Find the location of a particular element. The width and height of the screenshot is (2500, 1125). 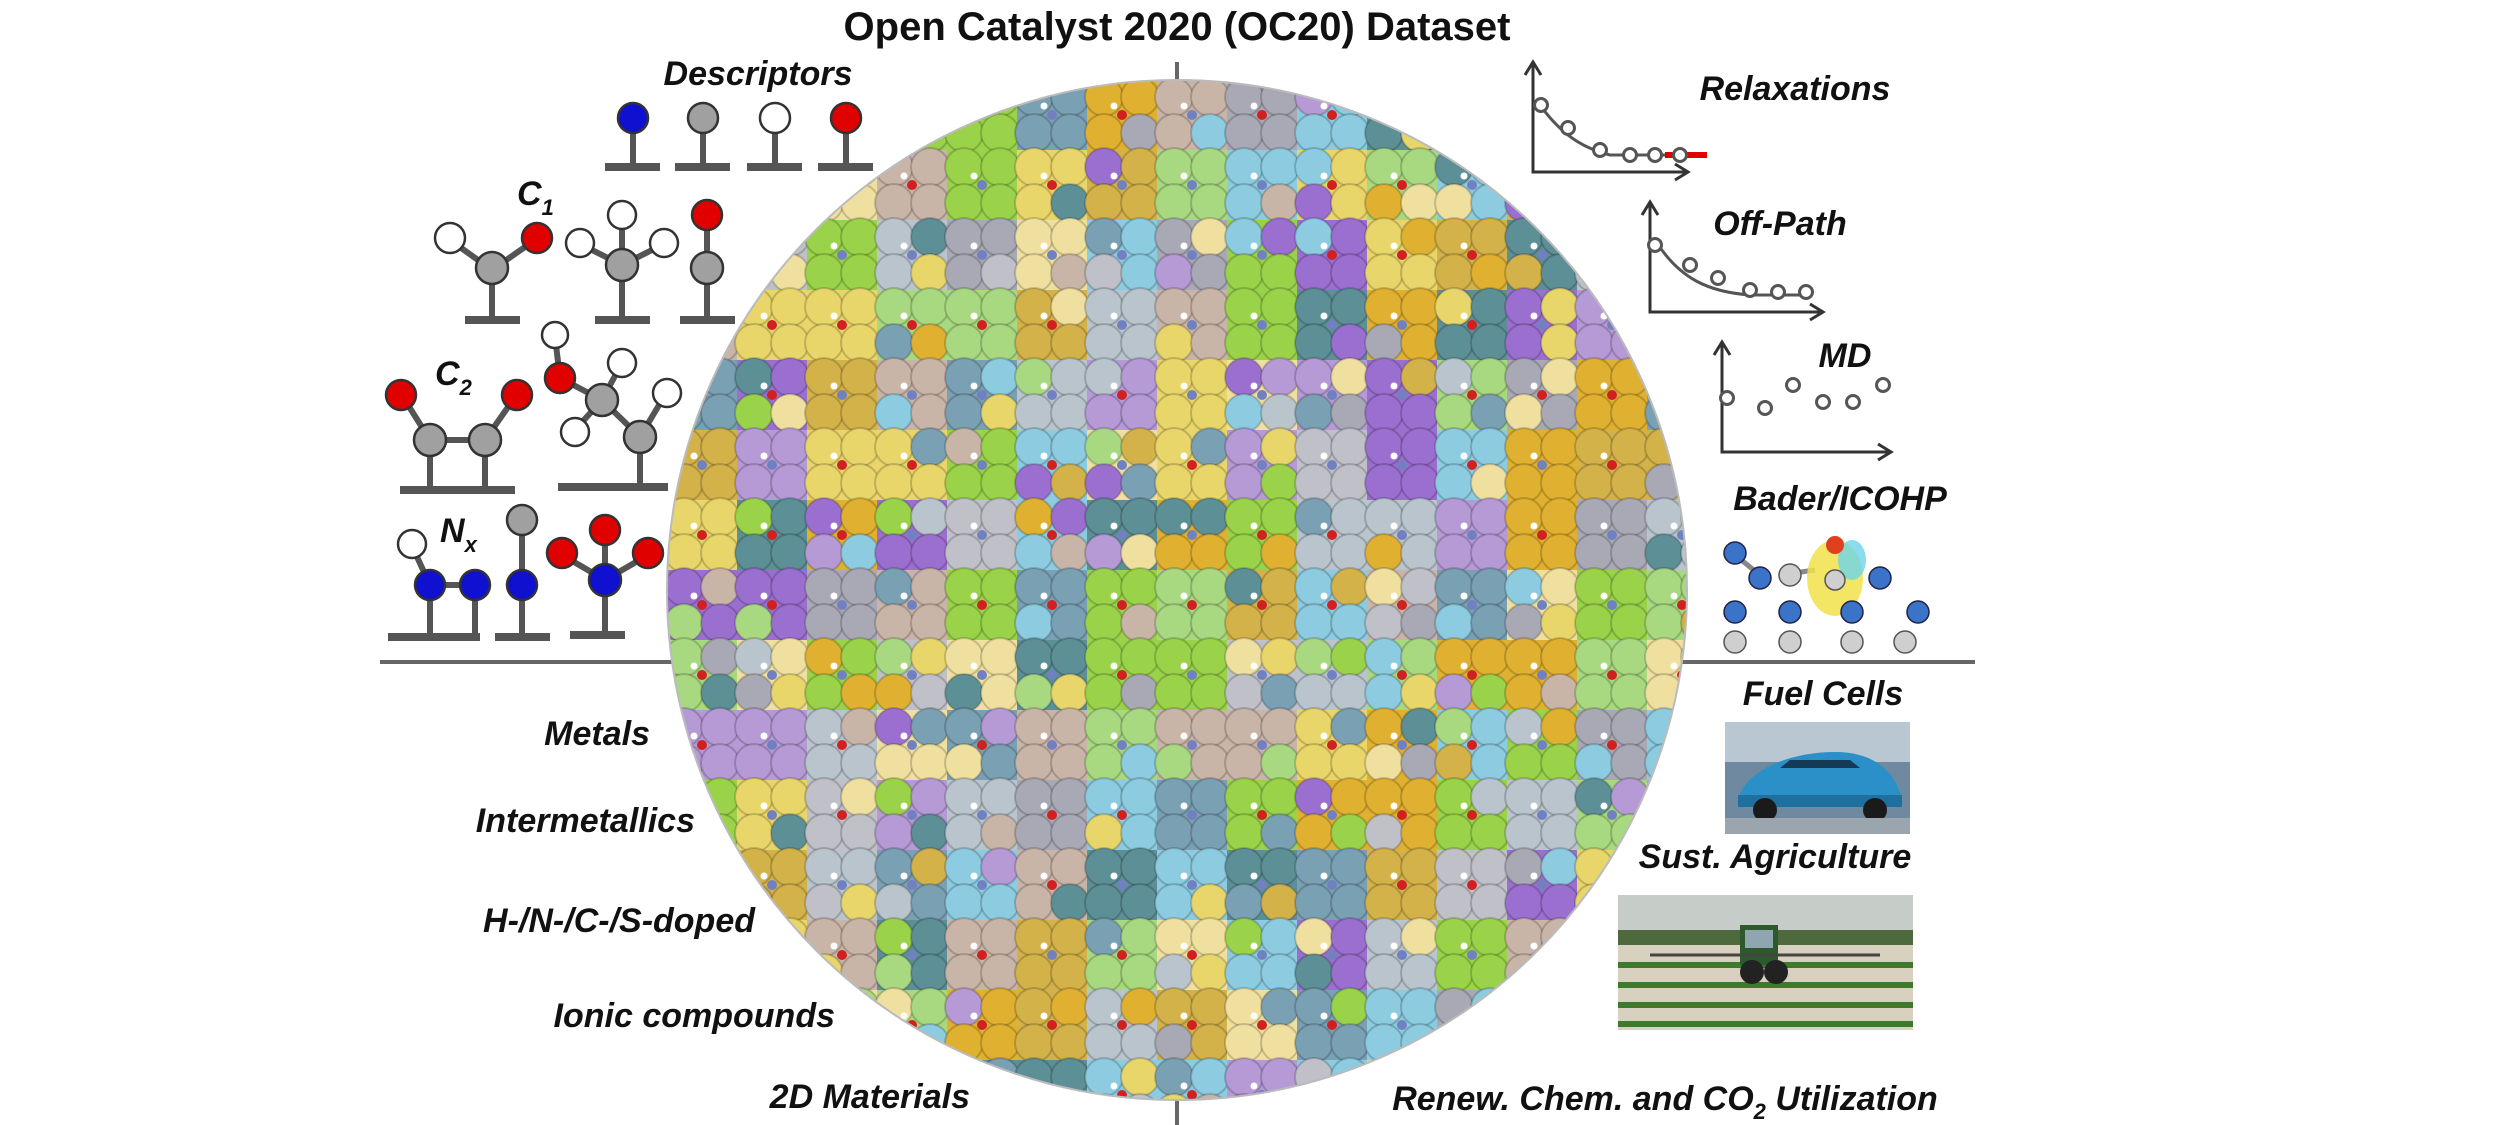

task-bader: Bader/ICOHP is located at coordinates (1840, 499).